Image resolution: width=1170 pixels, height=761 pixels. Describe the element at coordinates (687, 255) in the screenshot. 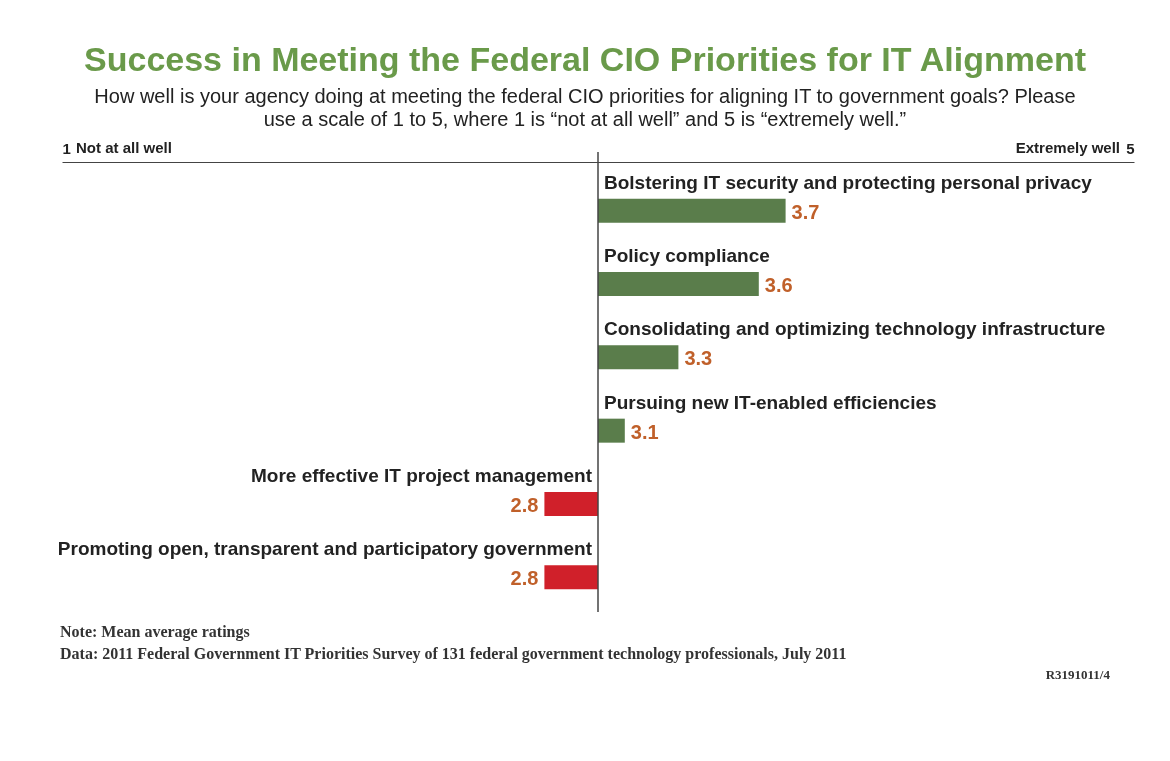

I see `y-tick-label: Policy compliance` at that location.